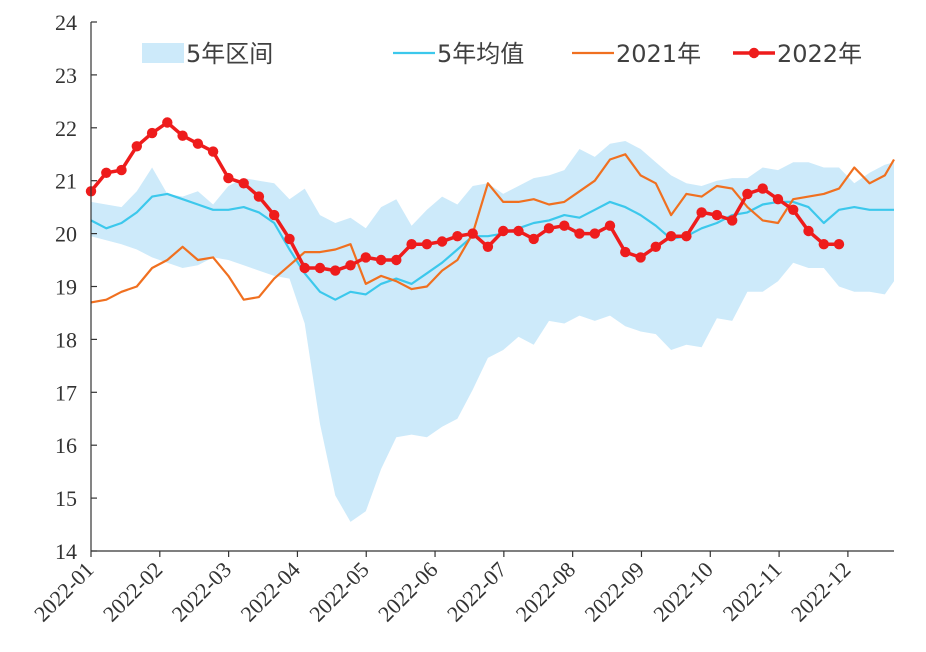 Image resolution: width=926 pixels, height=652 pixels. What do you see at coordinates (66, 392) in the screenshot?
I see `y-tick-label: 17` at bounding box center [66, 392].